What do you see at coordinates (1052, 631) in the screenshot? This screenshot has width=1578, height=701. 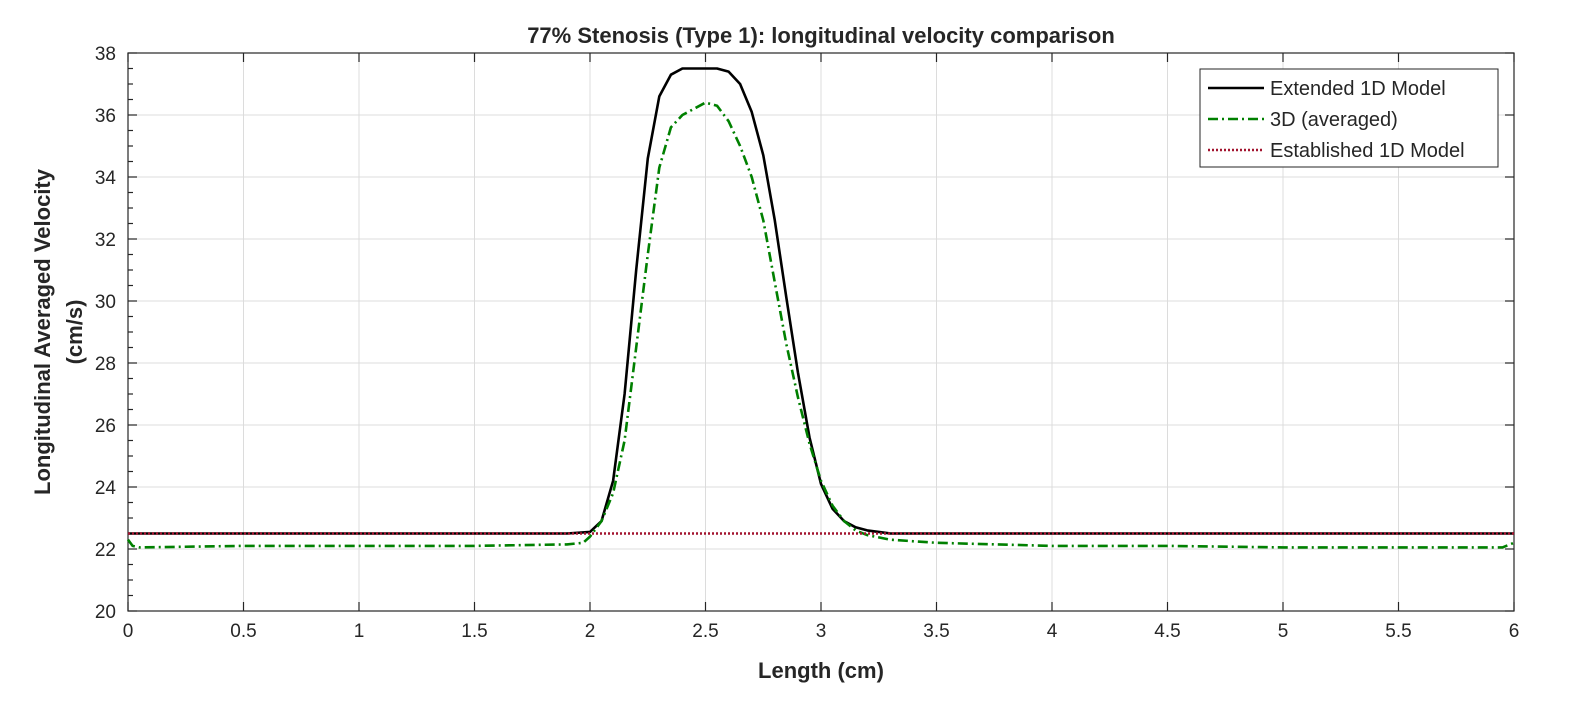 I see `x-tick-label: 4` at bounding box center [1052, 631].